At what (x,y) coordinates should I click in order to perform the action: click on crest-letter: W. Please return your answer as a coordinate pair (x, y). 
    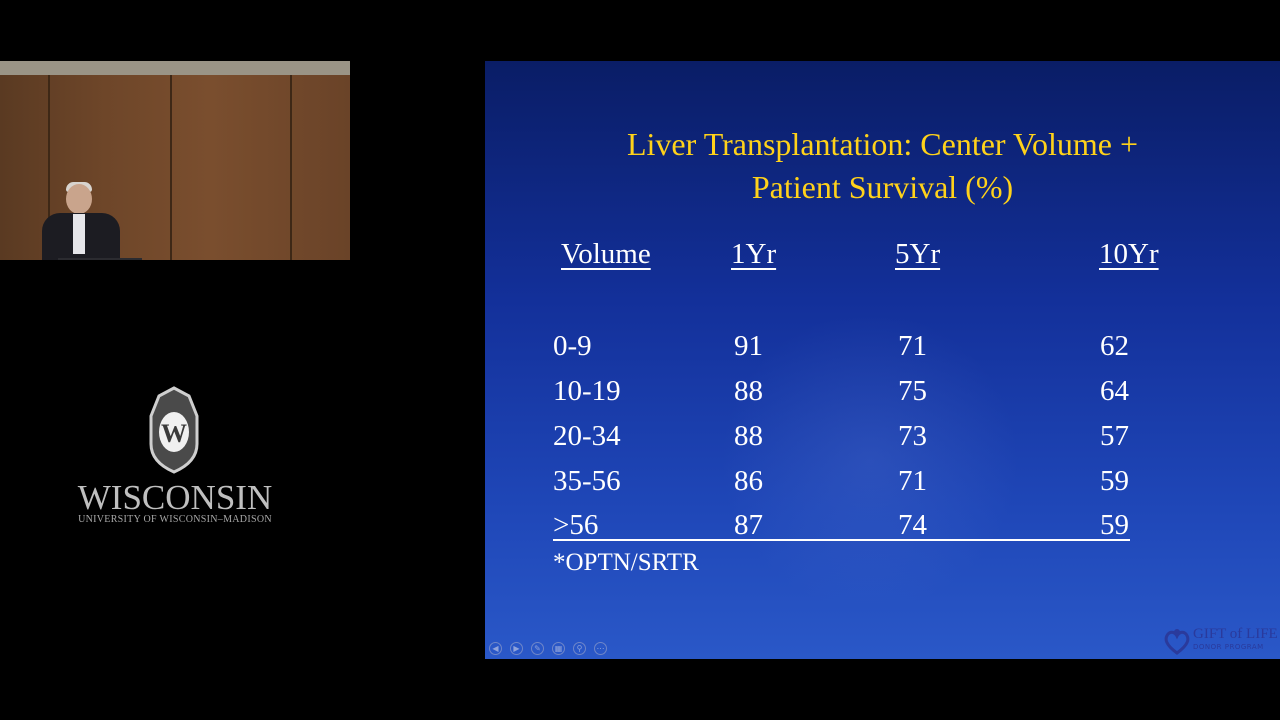
    Looking at the image, I should click on (174, 433).